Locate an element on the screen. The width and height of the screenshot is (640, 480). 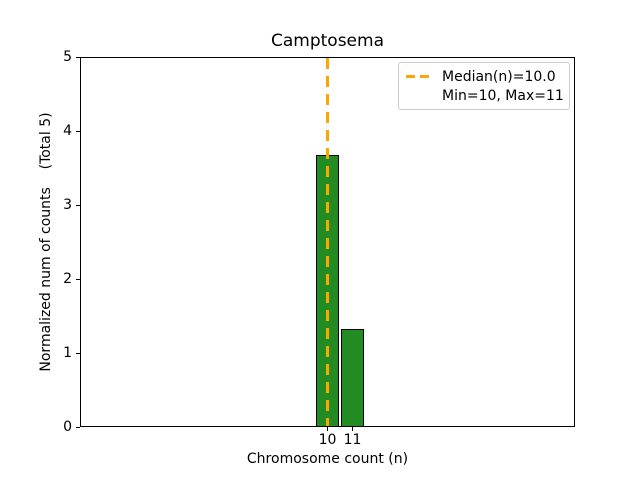
legend-label-minmax: Min=10, Max=11 is located at coordinates (503, 95).